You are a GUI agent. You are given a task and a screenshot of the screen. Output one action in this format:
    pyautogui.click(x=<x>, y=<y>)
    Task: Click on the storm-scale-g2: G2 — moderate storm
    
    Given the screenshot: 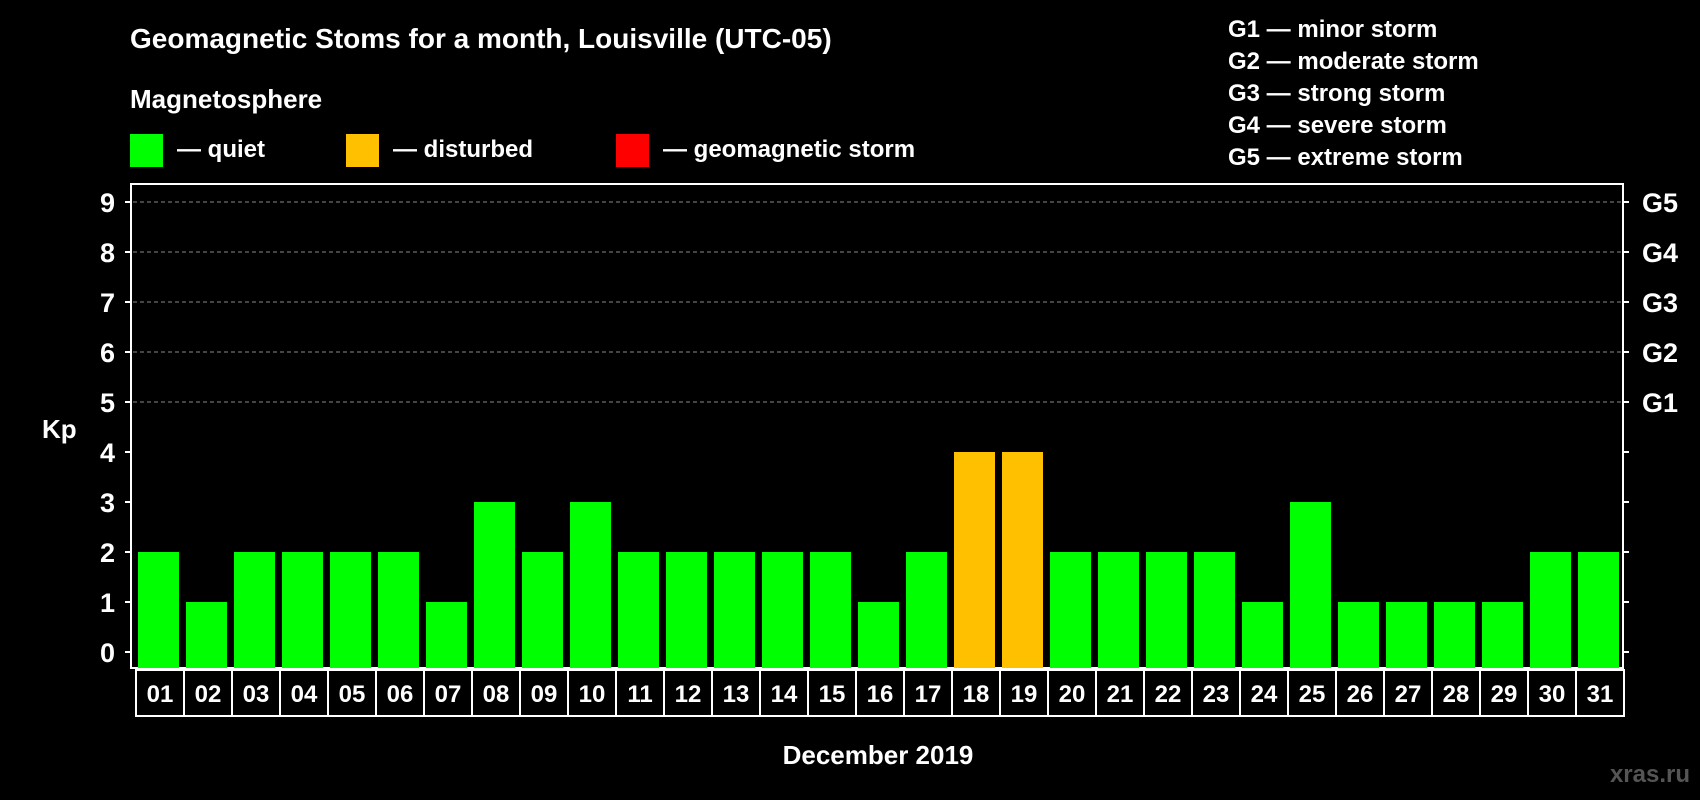 What is the action you would take?
    pyautogui.click(x=1353, y=61)
    